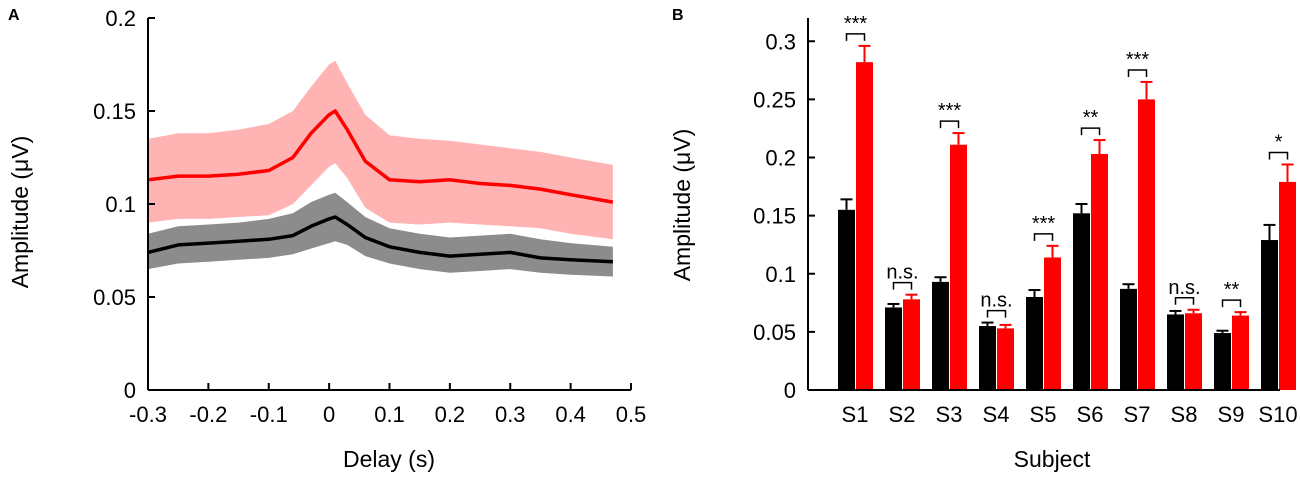 This screenshot has width=1300, height=480. Describe the element at coordinates (510, 414) in the screenshot. I see `x-tick-label: 0.3` at that location.